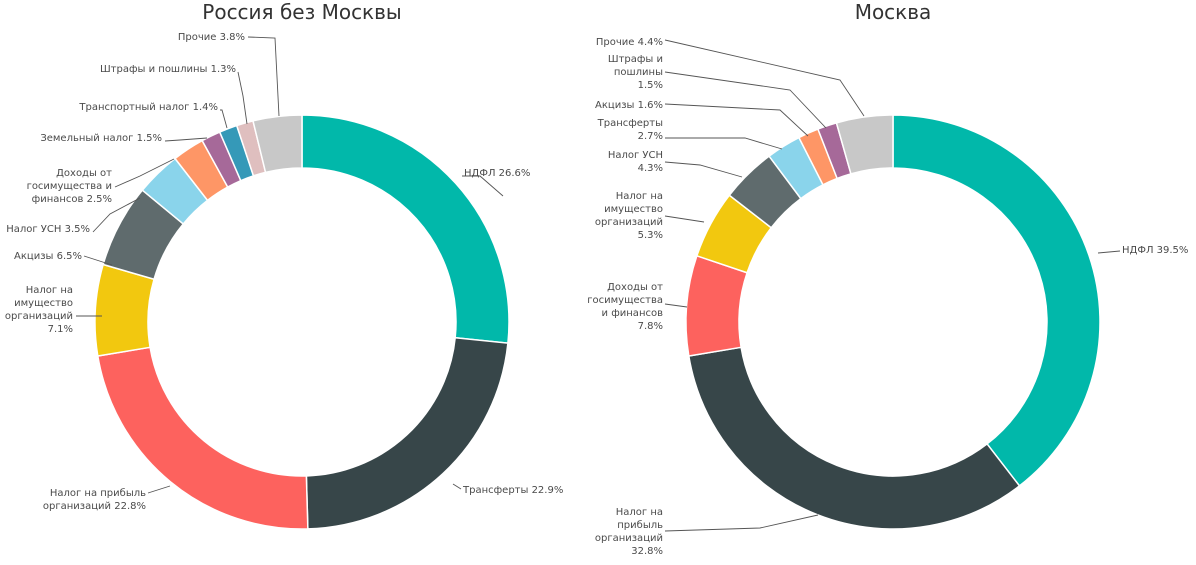 This screenshot has width=1196, height=565. I want to click on data-label-line: госимущества и, so click(69, 186).